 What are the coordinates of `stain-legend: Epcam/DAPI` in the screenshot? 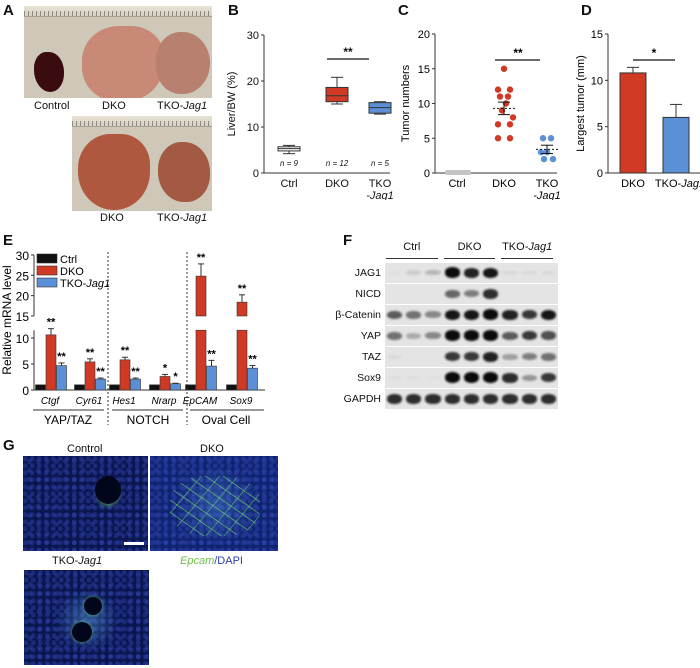 It's located at (211, 561).